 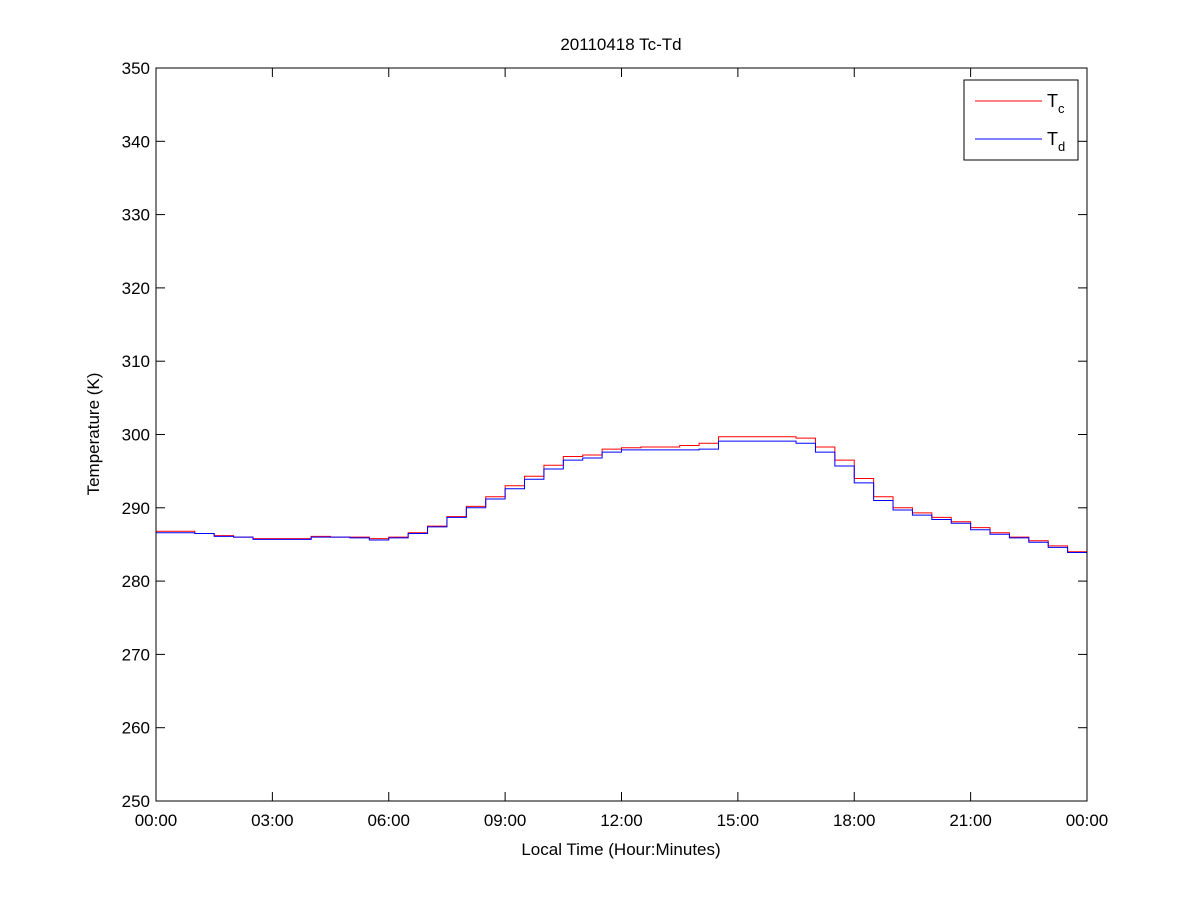 What do you see at coordinates (136, 801) in the screenshot?
I see `y-tick-label: 250` at bounding box center [136, 801].